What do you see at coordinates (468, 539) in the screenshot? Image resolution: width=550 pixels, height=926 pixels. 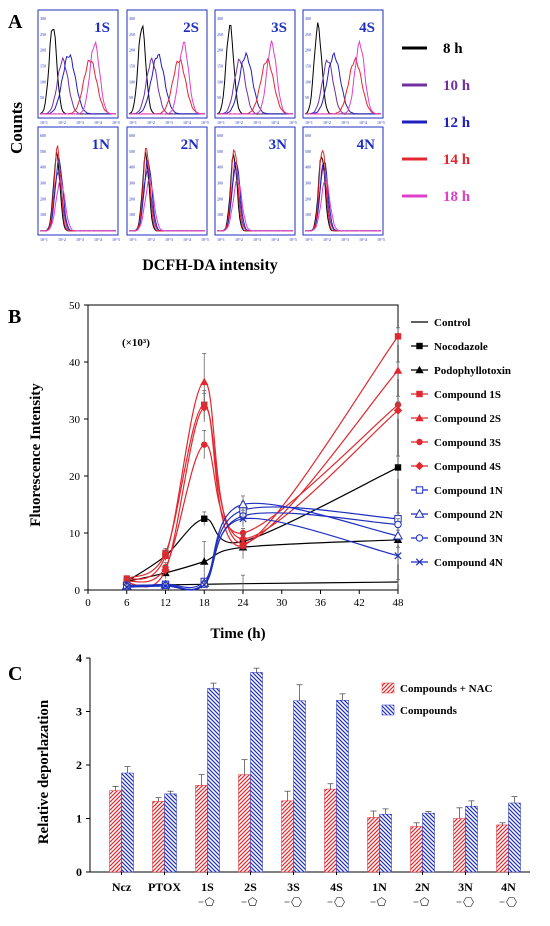 I see `legend-label: Compound 3N` at bounding box center [468, 539].